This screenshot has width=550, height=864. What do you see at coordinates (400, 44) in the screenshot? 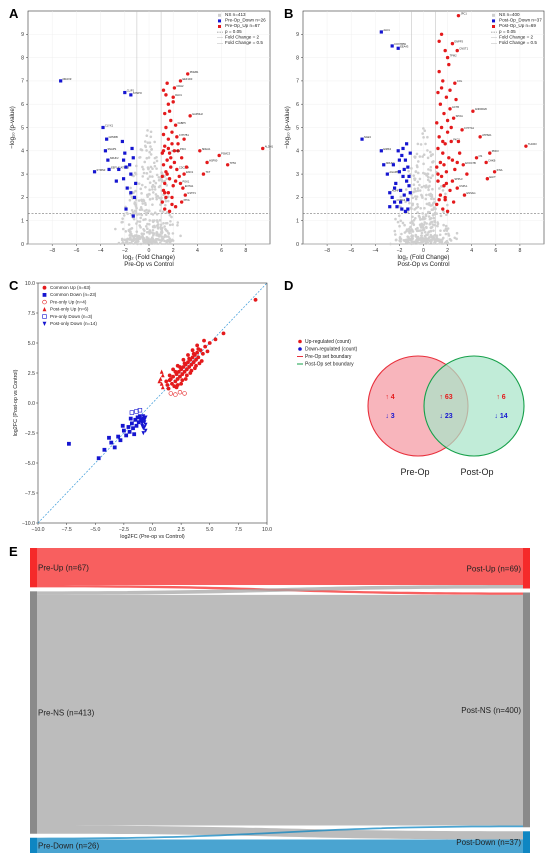
I see `gene-label: COX7B59` at bounding box center [400, 44].